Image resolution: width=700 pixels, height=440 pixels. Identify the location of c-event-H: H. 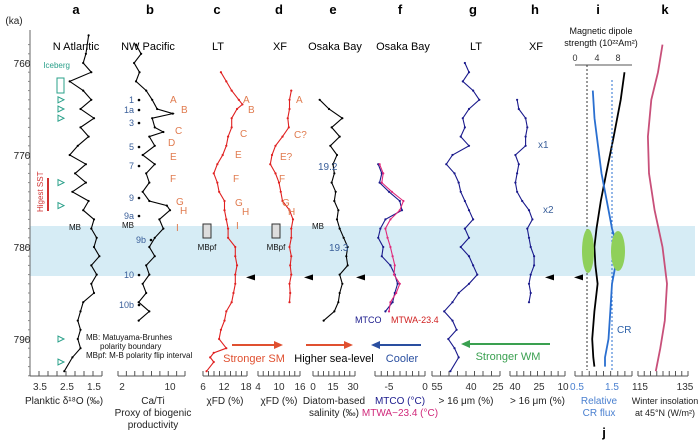
(245, 212).